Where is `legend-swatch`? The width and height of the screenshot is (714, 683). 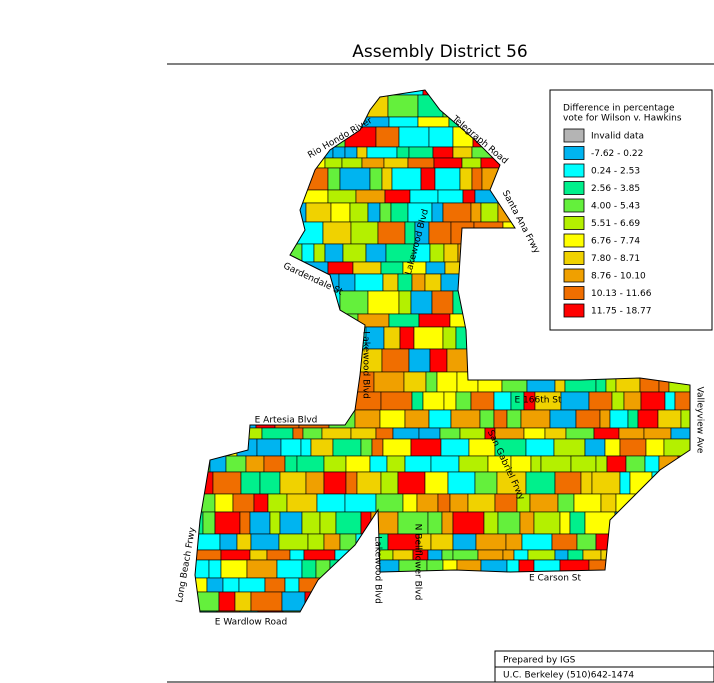
legend-swatch is located at coordinates (574, 310).